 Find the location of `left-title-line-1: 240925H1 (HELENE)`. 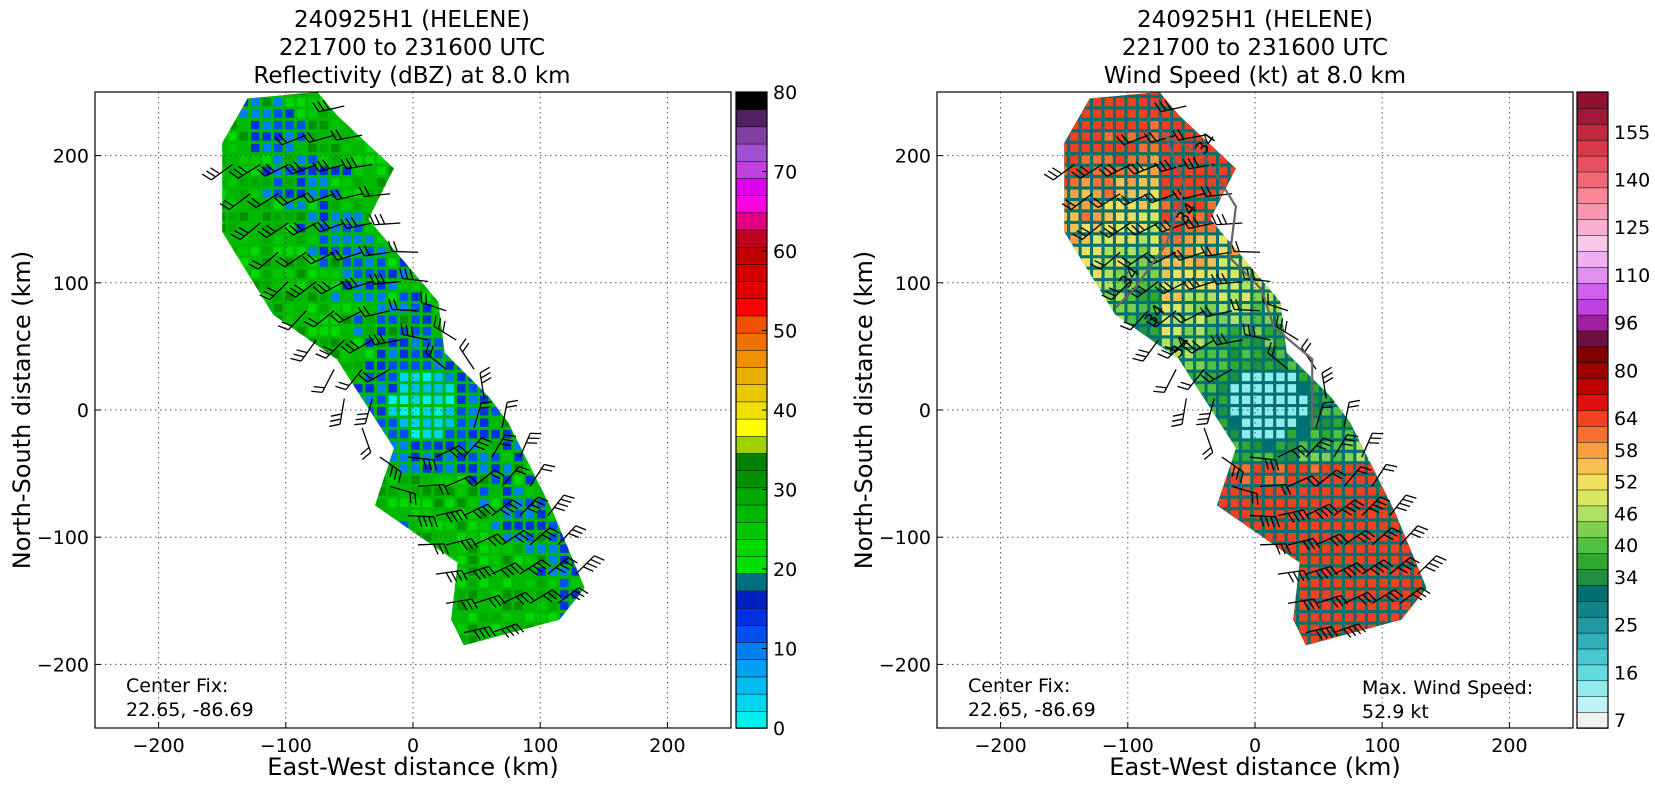

left-title-line-1: 240925H1 (HELENE) is located at coordinates (412, 20).